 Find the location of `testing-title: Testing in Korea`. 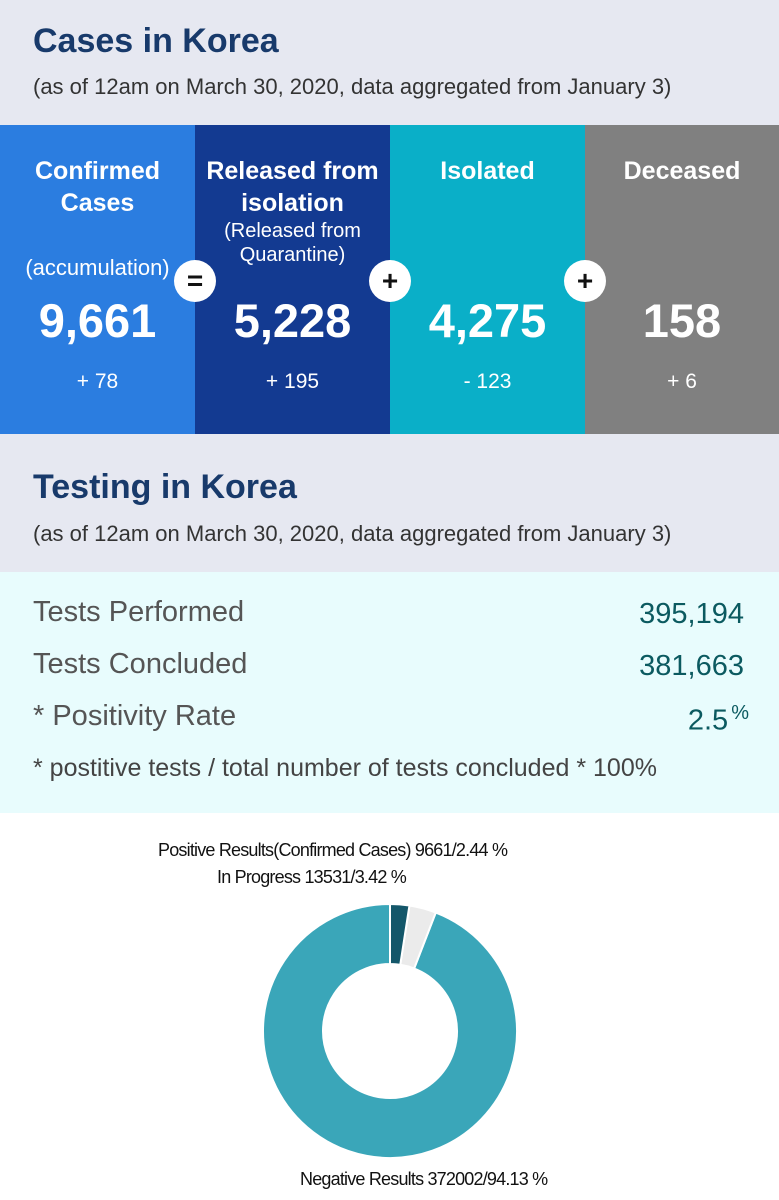

testing-title: Testing in Korea is located at coordinates (165, 487).